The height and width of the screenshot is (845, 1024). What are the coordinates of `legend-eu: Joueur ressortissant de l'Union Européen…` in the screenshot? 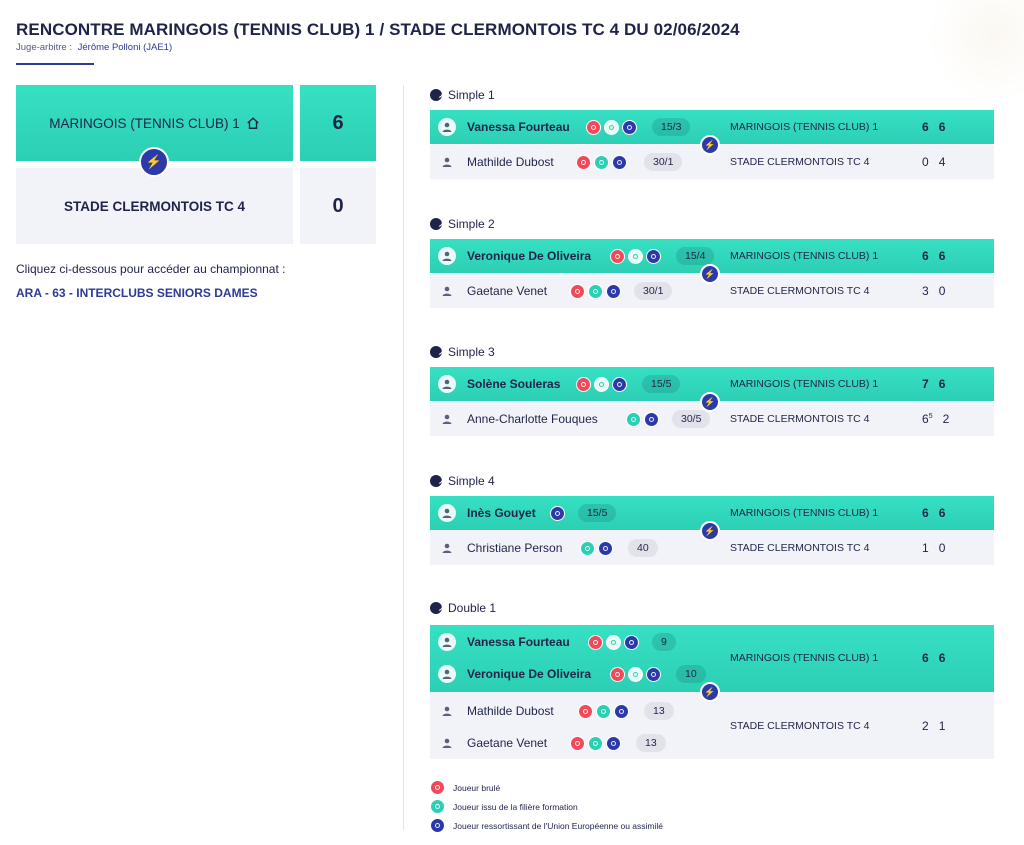 It's located at (546, 825).